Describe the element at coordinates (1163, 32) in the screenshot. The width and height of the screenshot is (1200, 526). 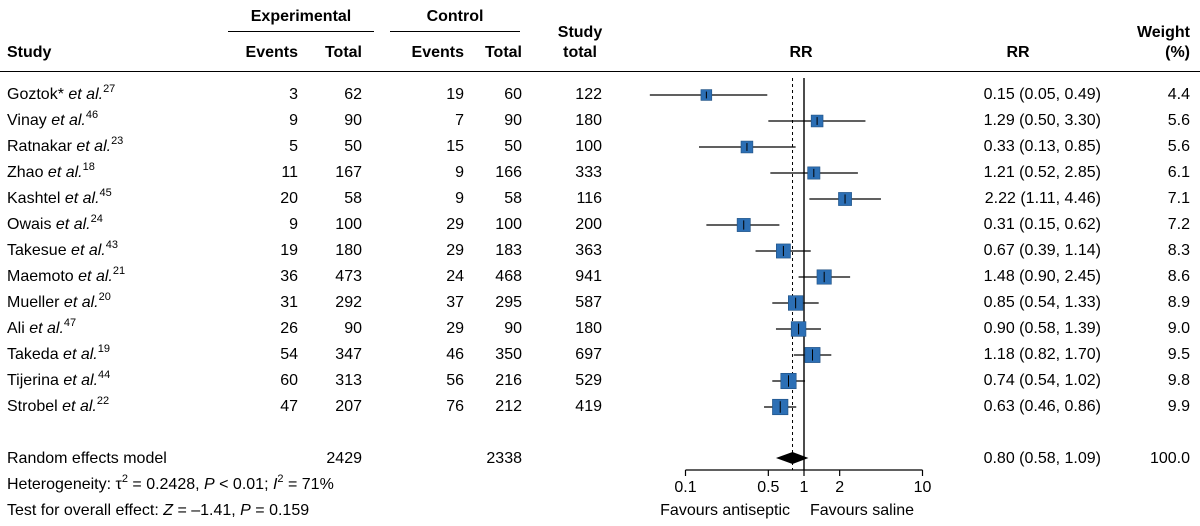
I see `header-weight-1: Weight` at that location.